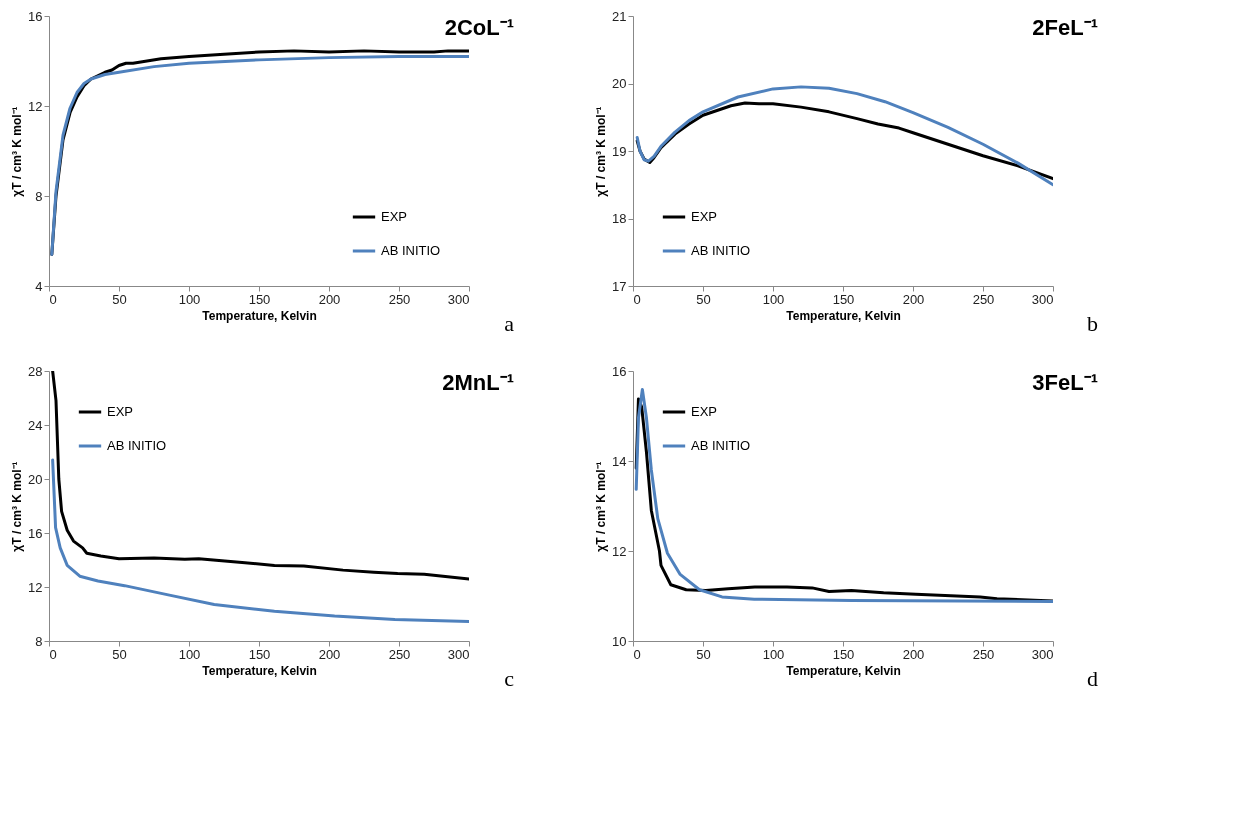 The image size is (1245, 832). Describe the element at coordinates (39, 286) in the screenshot. I see `y-tick-label: 4` at that location.